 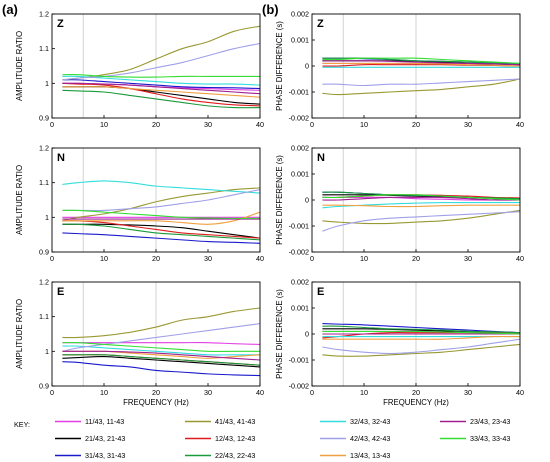 I want to click on legend-label: 23/43, 23-43, so click(x=490, y=421).